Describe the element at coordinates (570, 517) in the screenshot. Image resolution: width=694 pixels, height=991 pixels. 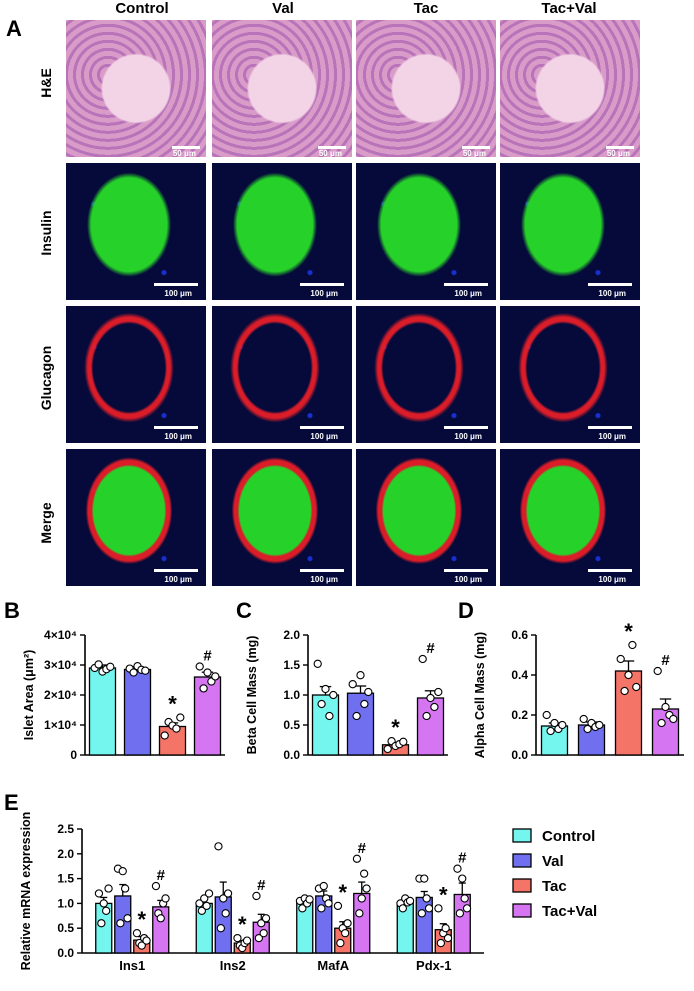
I see `micrograph-3-3: 100 μm` at that location.